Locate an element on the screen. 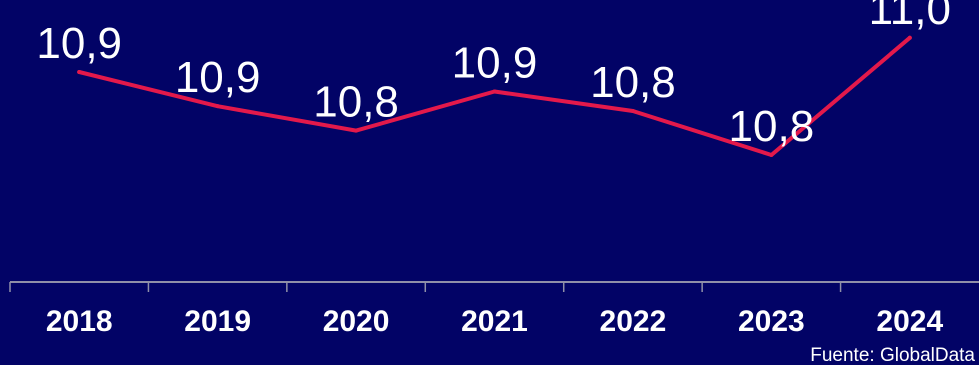 Image resolution: width=979 pixels, height=365 pixels. data-label-2023: 10,8 is located at coordinates (772, 126).